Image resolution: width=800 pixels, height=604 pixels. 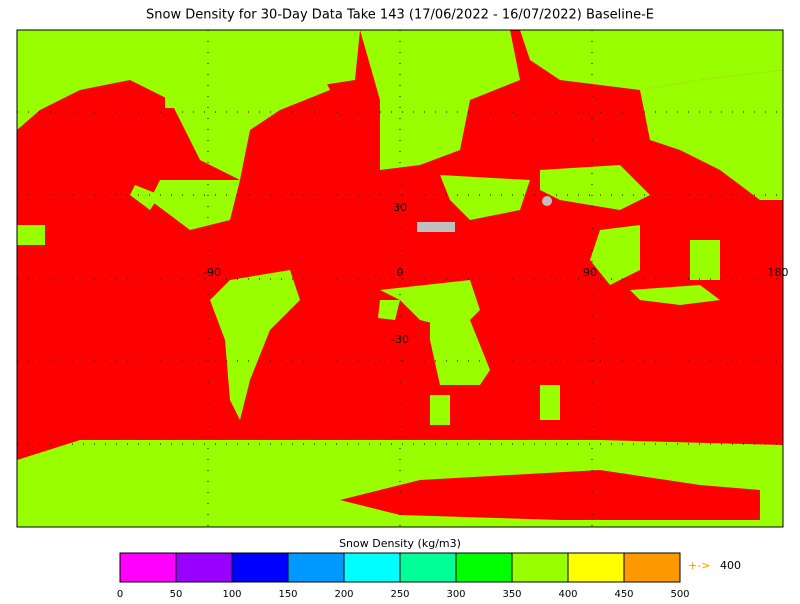 What do you see at coordinates (399, 594) in the screenshot?
I see `tick-label: 250` at bounding box center [399, 594].